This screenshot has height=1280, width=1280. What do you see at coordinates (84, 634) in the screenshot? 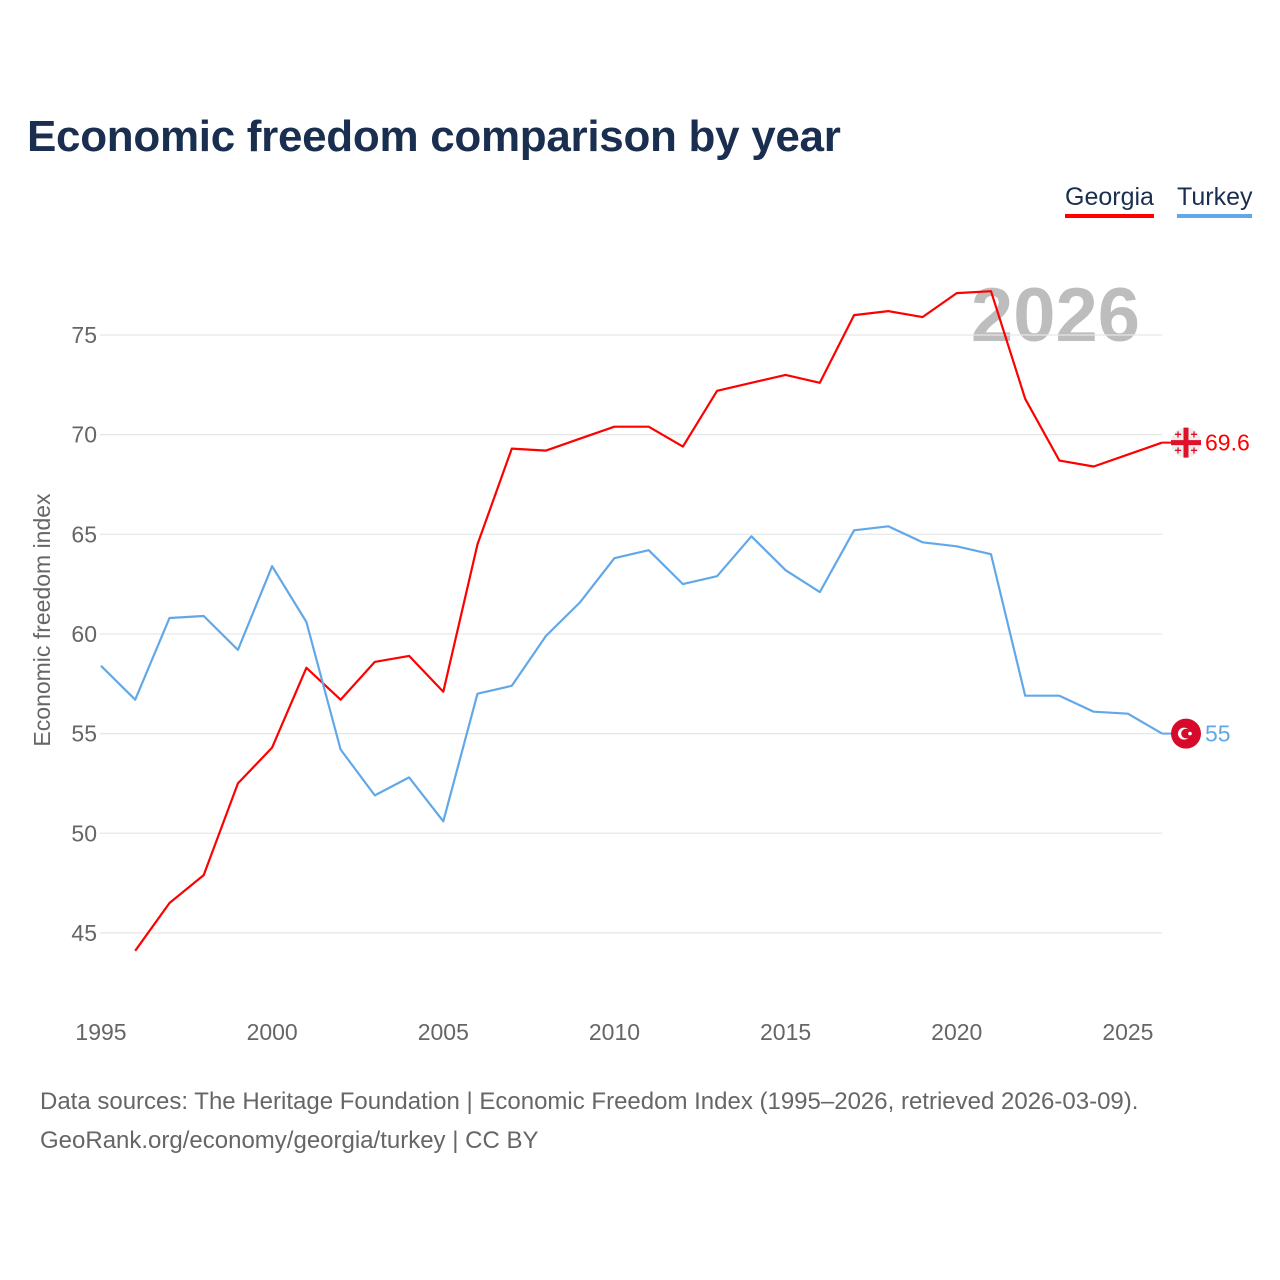
I see `y-tick-label: 60` at bounding box center [84, 634].